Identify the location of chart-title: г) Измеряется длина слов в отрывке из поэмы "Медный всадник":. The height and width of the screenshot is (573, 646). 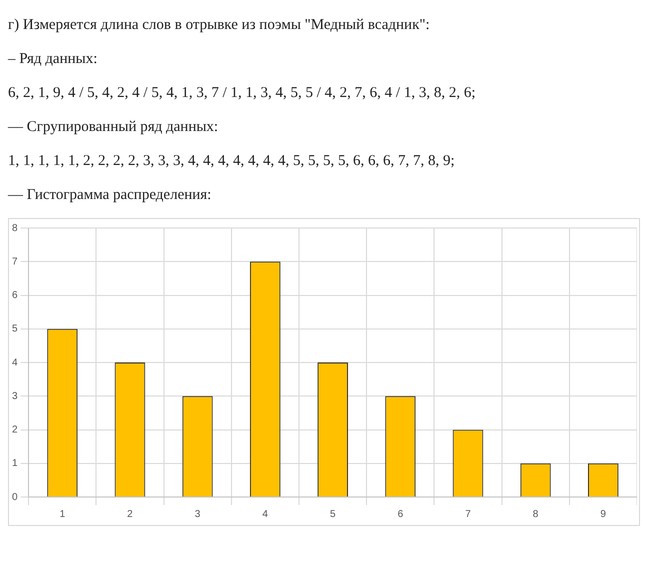
(219, 25).